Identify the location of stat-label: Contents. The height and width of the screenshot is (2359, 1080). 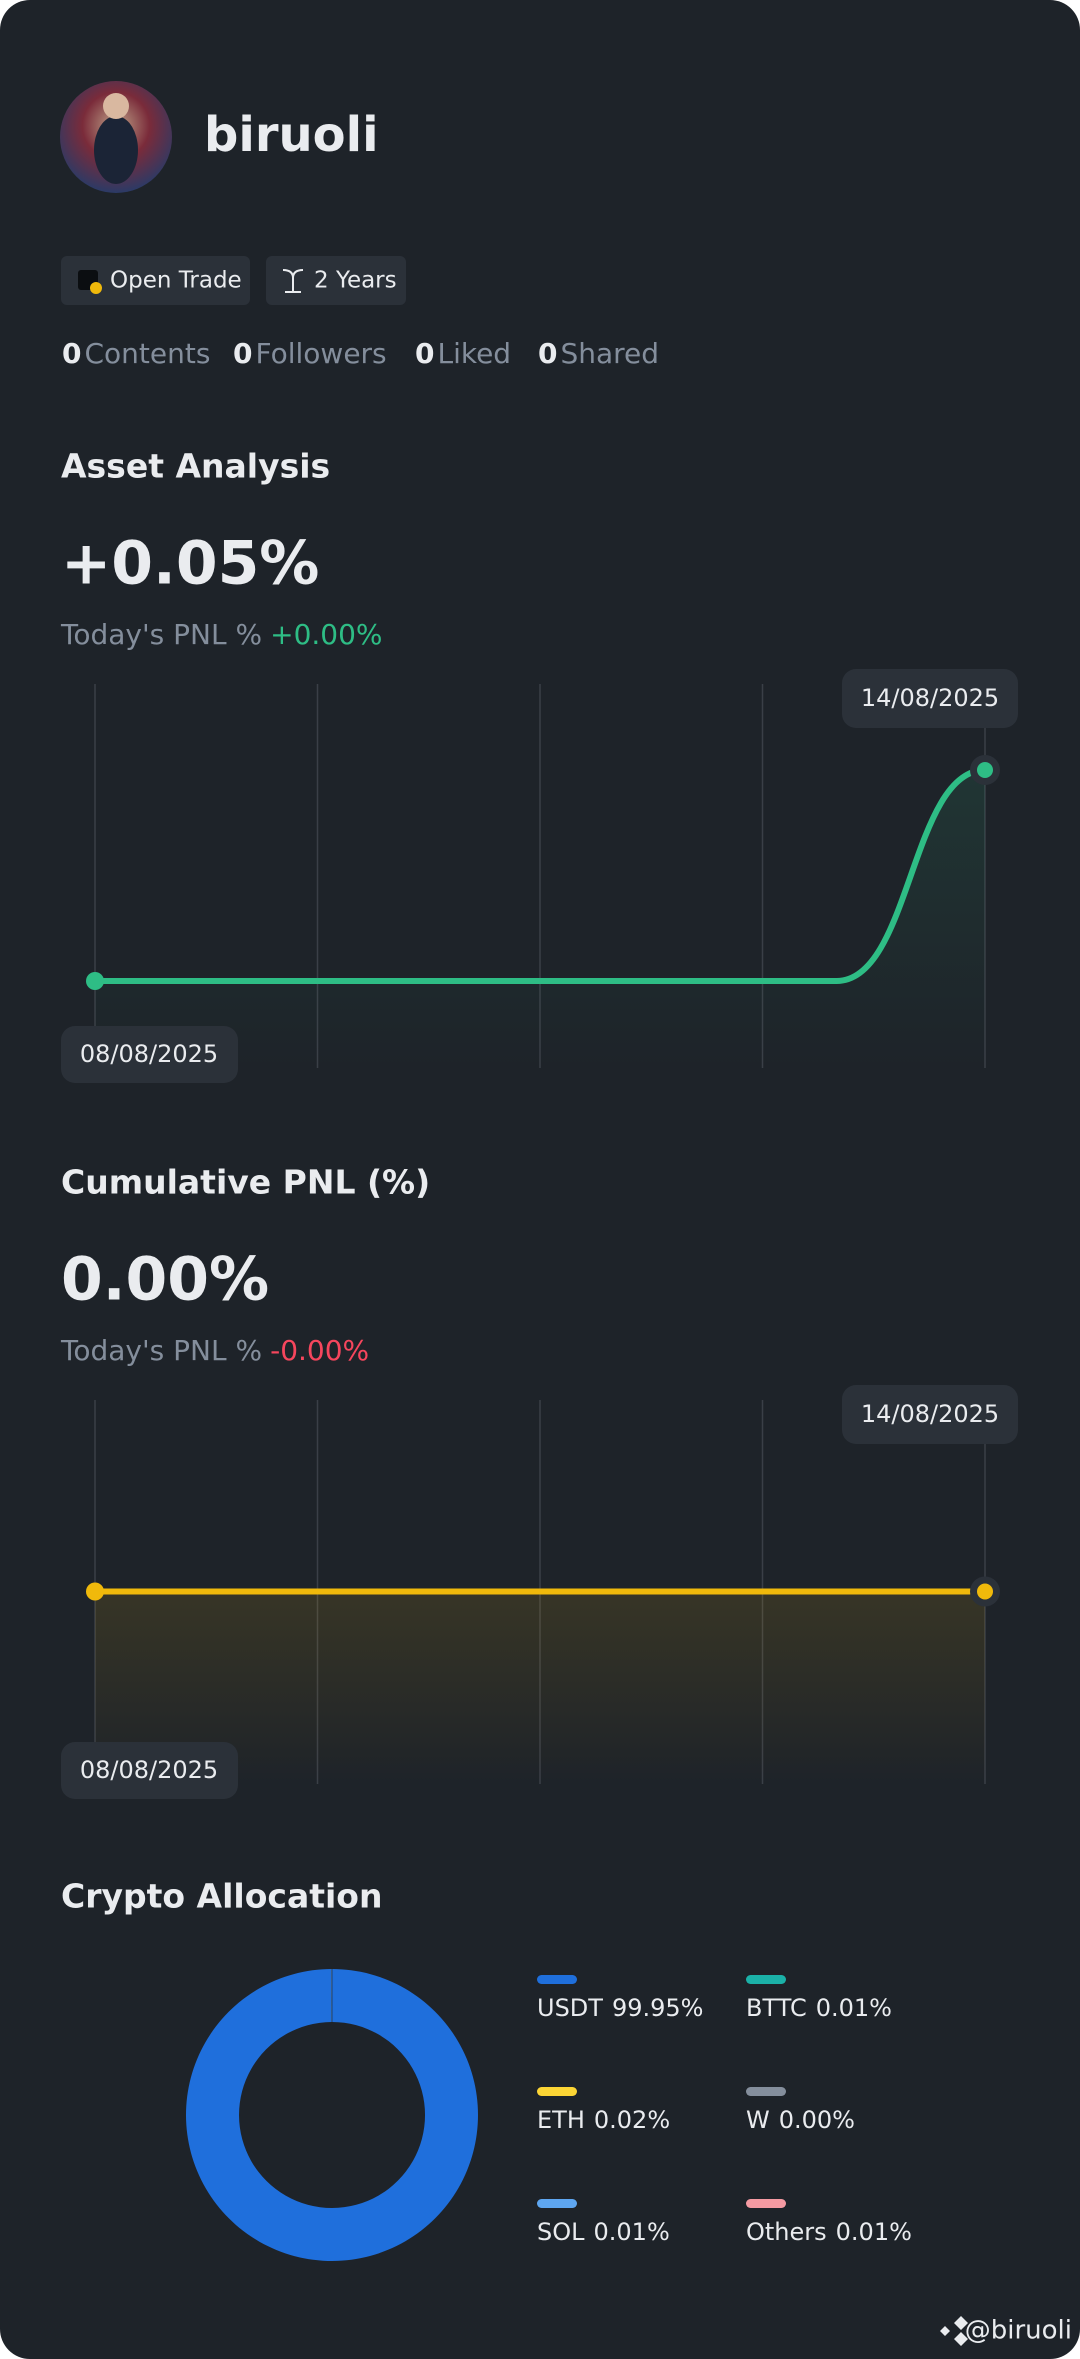
(147, 353).